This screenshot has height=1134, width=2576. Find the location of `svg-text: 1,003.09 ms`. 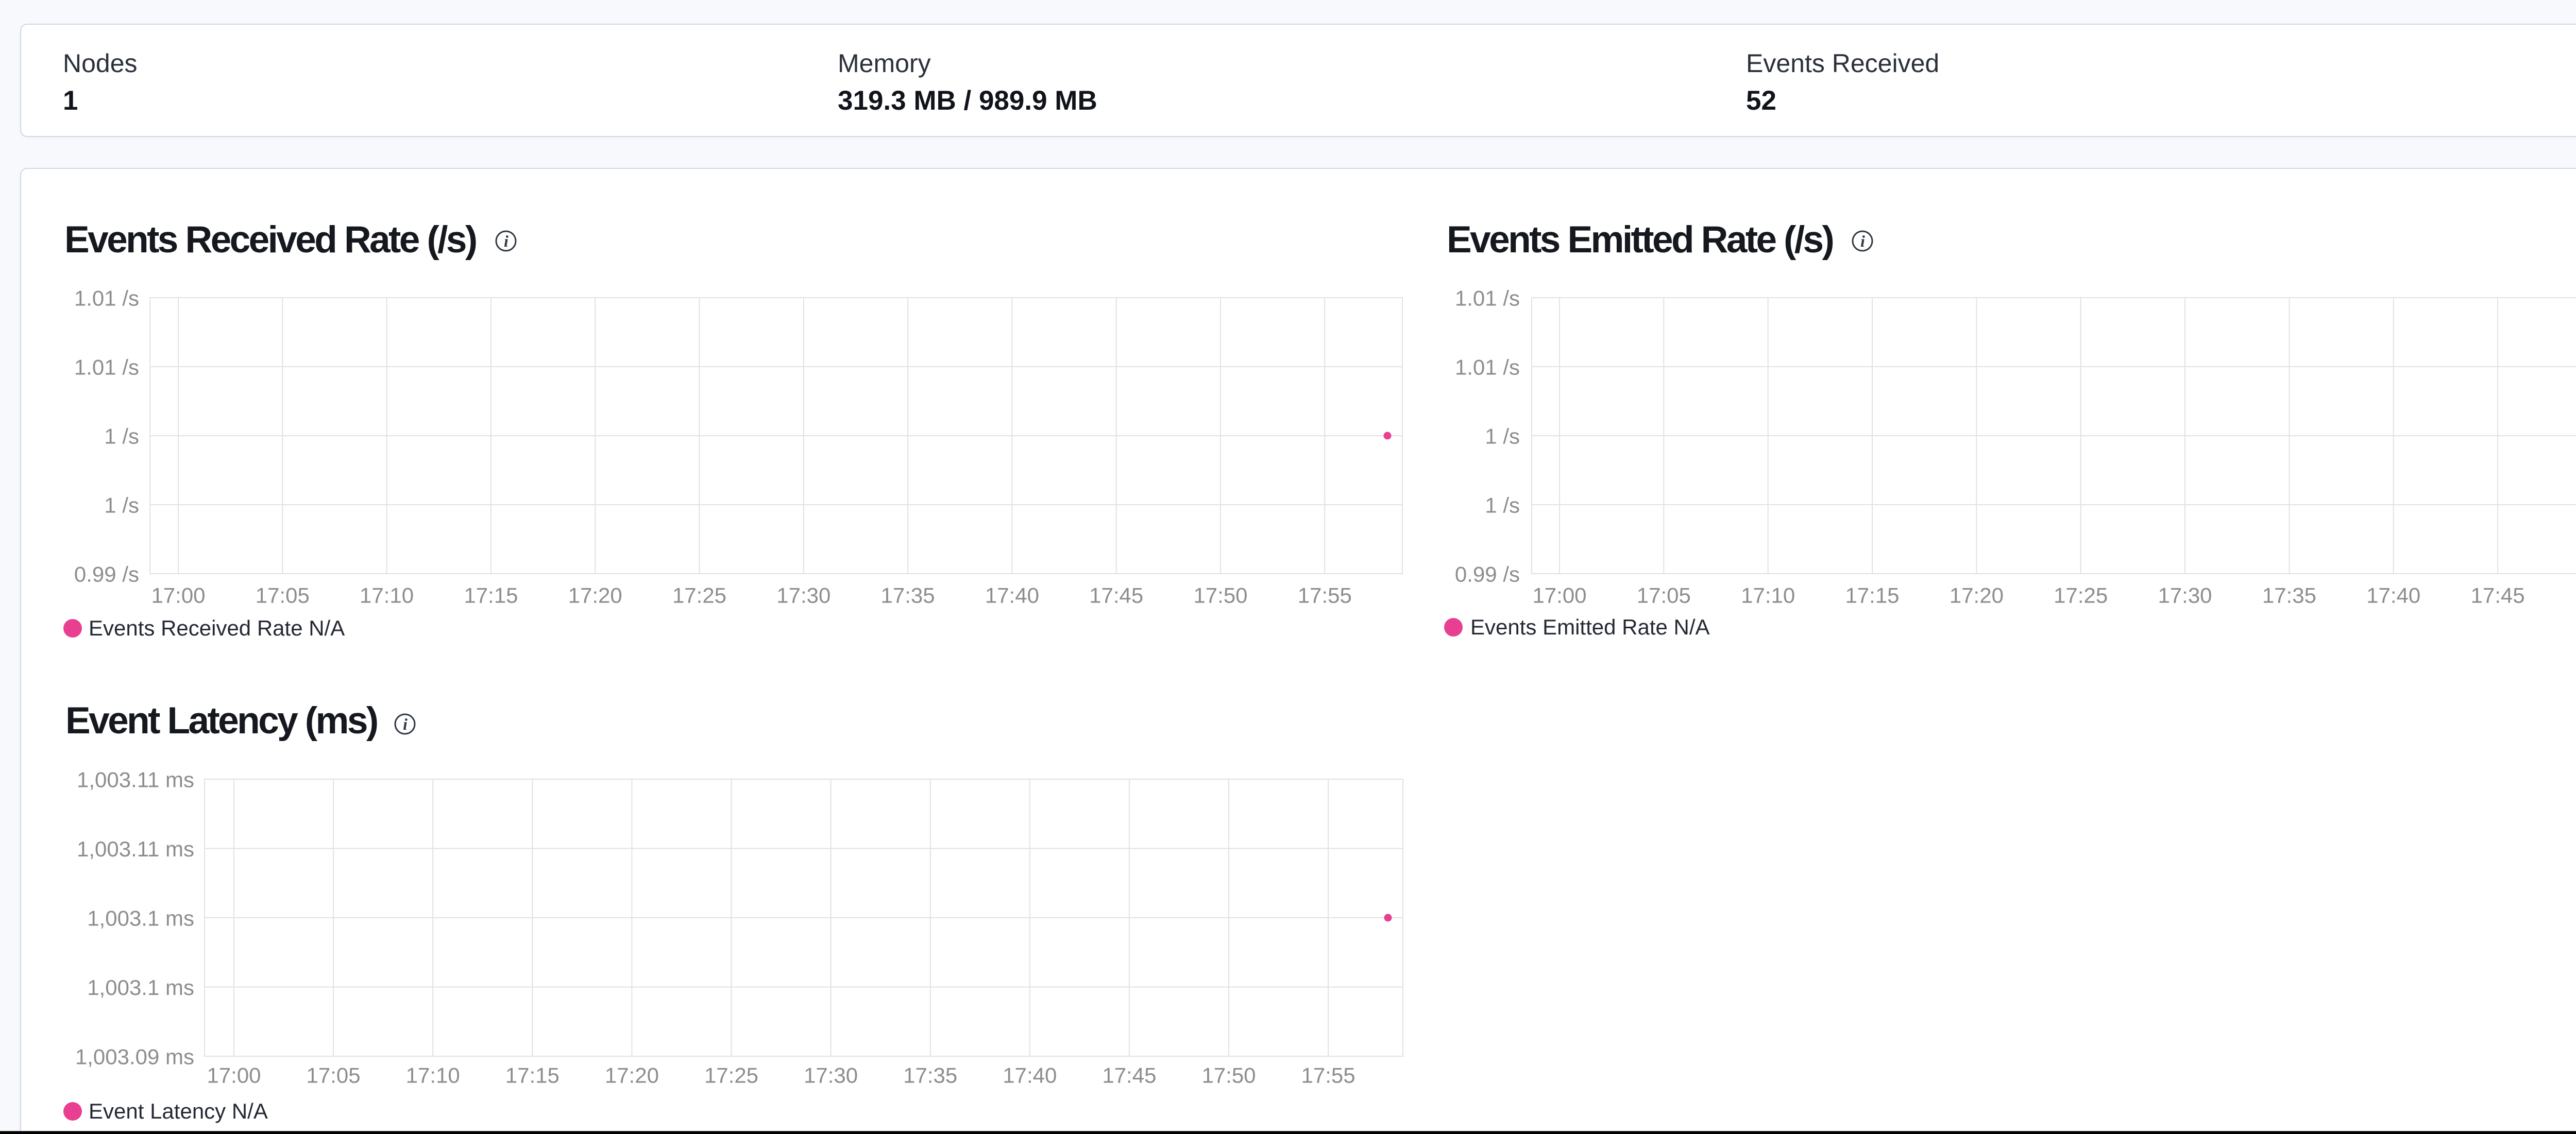

svg-text: 1,003.09 ms is located at coordinates (135, 1057).